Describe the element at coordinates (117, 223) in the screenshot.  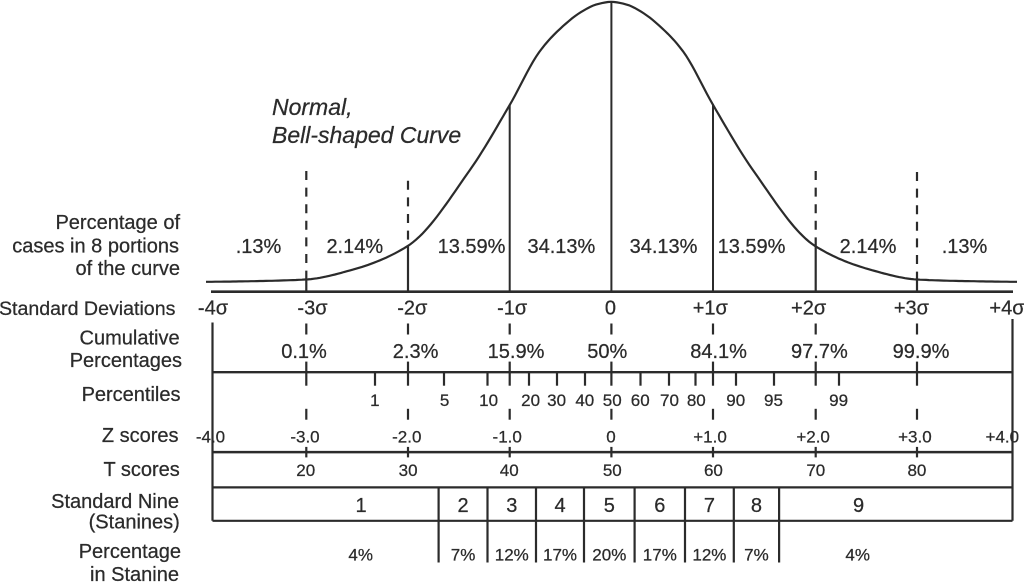
I see `svg-text: Percentage of` at that location.